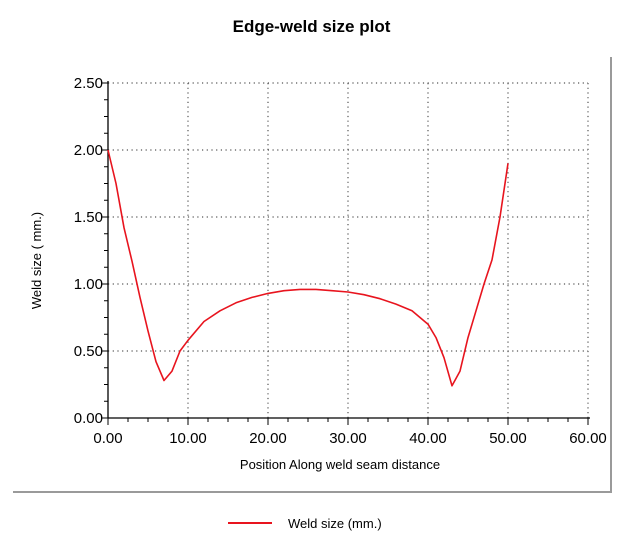  I want to click on y-tick-label: 2.00, so click(88, 150).